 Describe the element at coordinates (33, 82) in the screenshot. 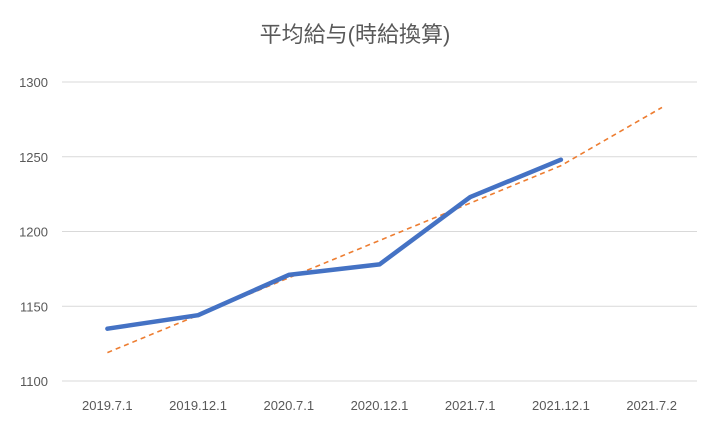

I see `y-tick-label: 1300` at that location.